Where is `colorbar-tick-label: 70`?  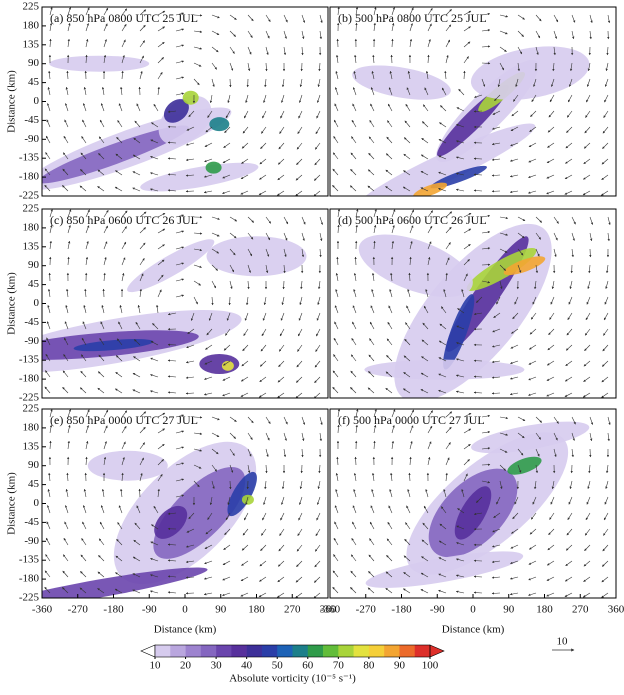 colorbar-tick-label: 70 is located at coordinates (339, 666).